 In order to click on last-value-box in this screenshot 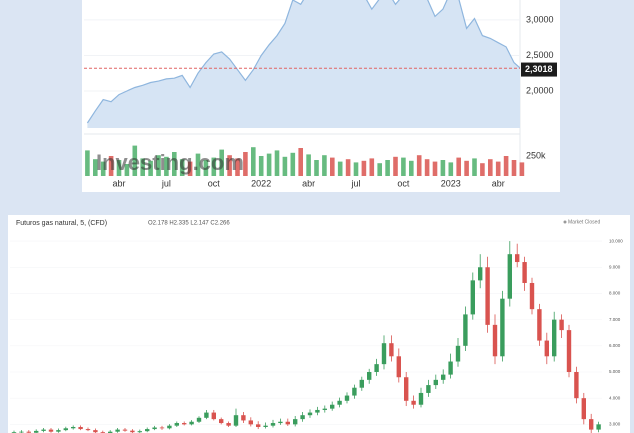, I will do `click(539, 69)`.